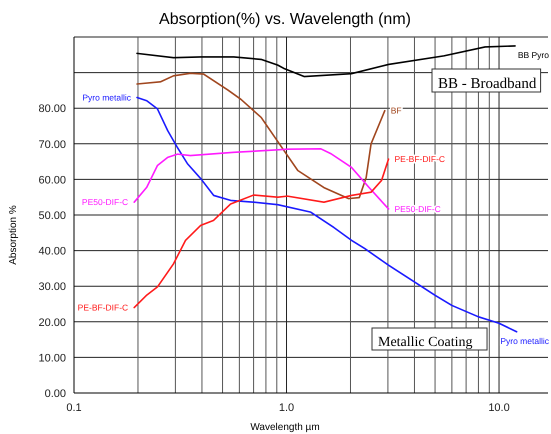 The image size is (551, 434). What do you see at coordinates (52, 252) in the screenshot?
I see `y-tick-label: 40.00` at bounding box center [52, 252].